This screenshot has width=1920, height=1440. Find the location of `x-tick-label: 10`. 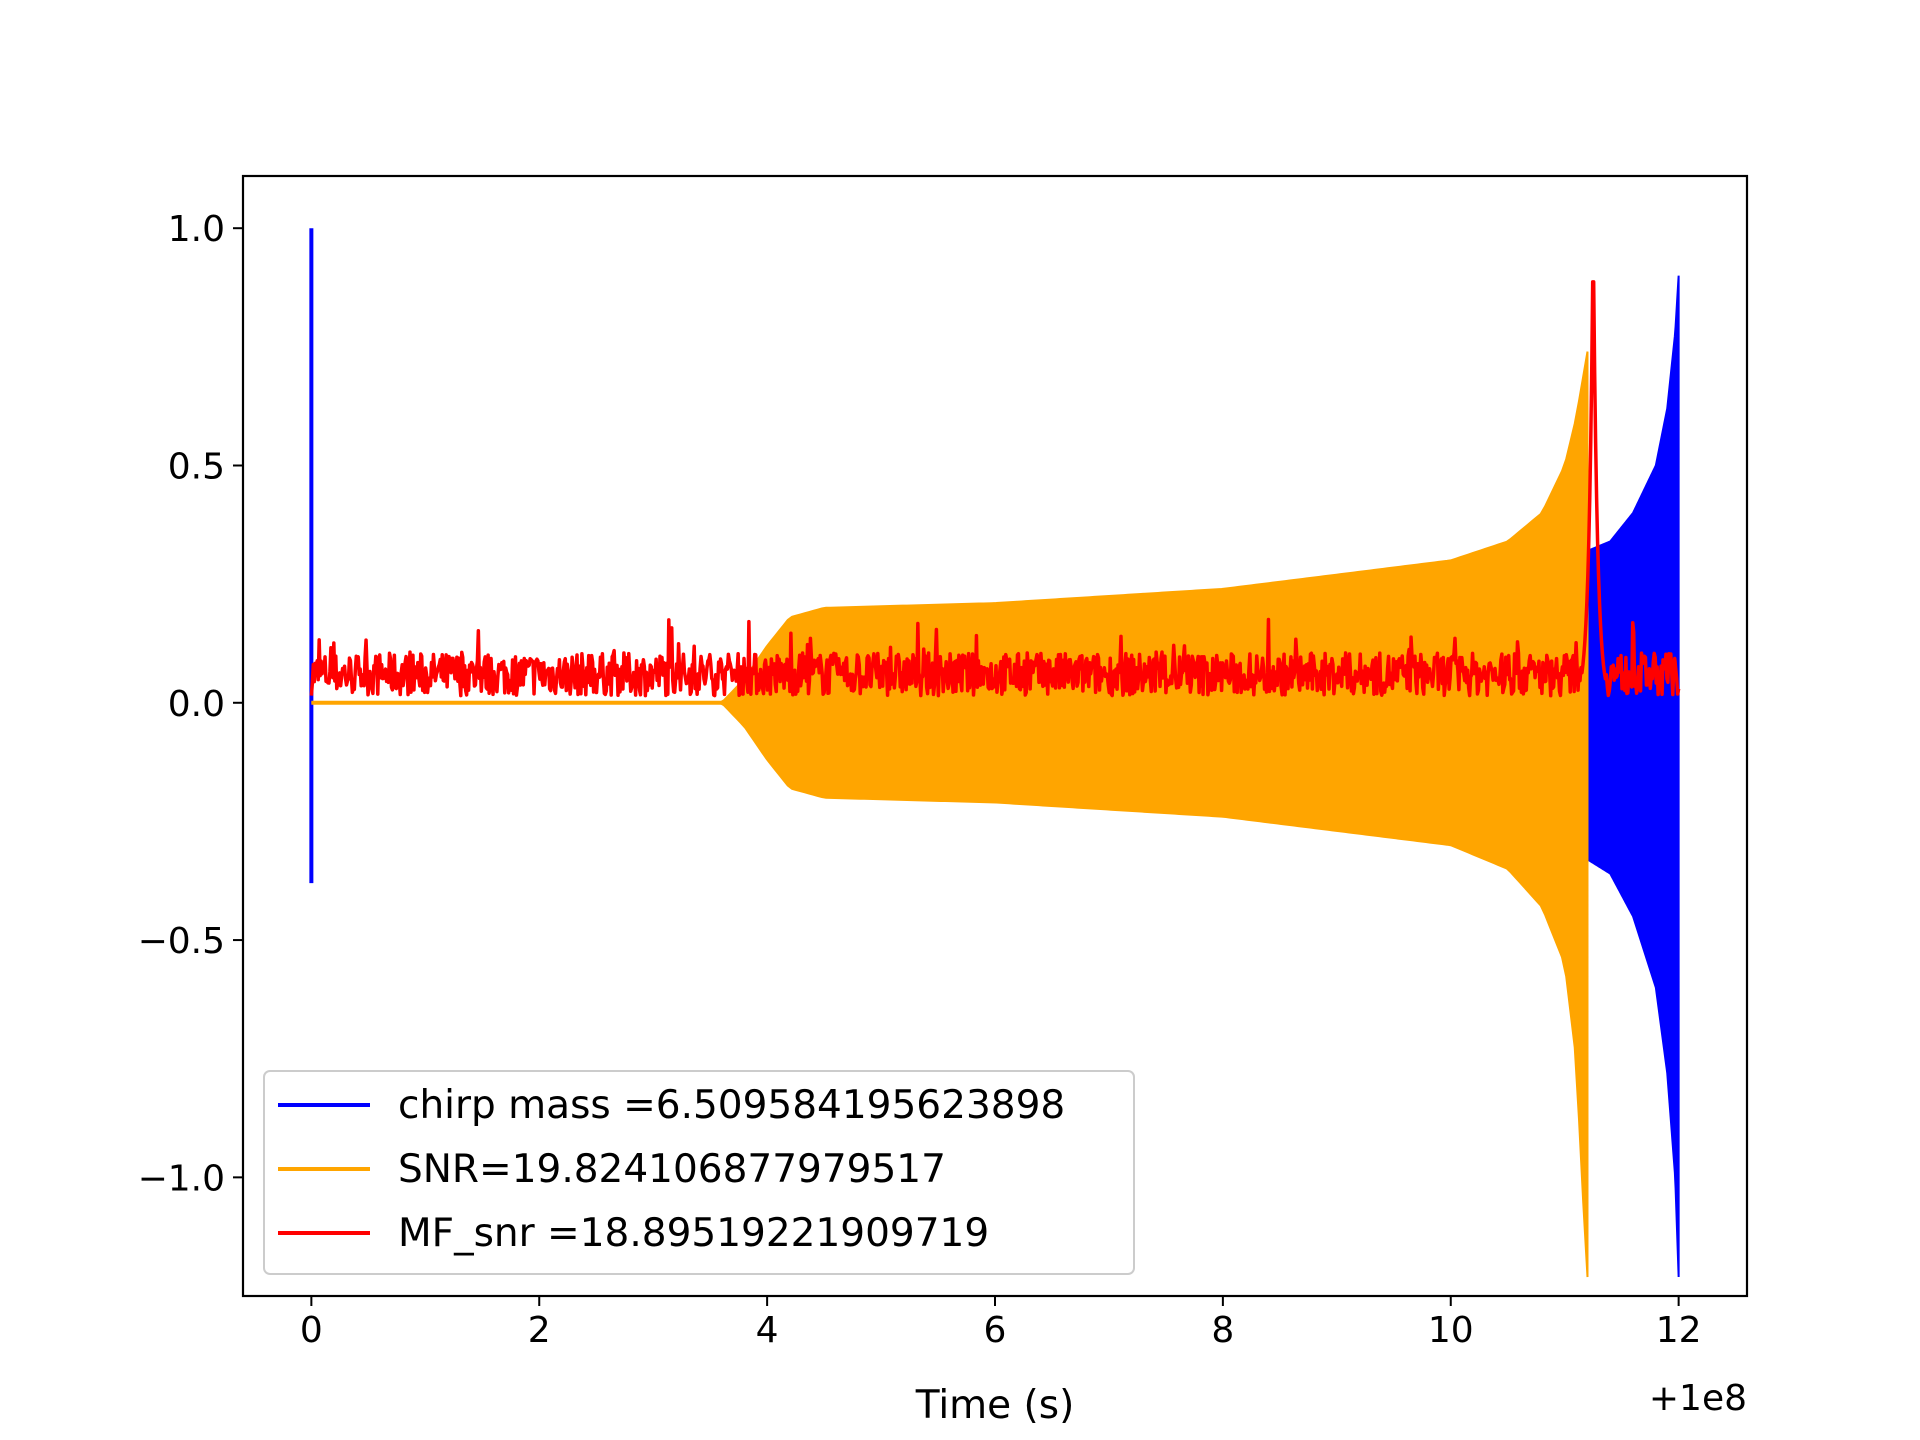

x-tick-label: 10 is located at coordinates (1451, 1330).